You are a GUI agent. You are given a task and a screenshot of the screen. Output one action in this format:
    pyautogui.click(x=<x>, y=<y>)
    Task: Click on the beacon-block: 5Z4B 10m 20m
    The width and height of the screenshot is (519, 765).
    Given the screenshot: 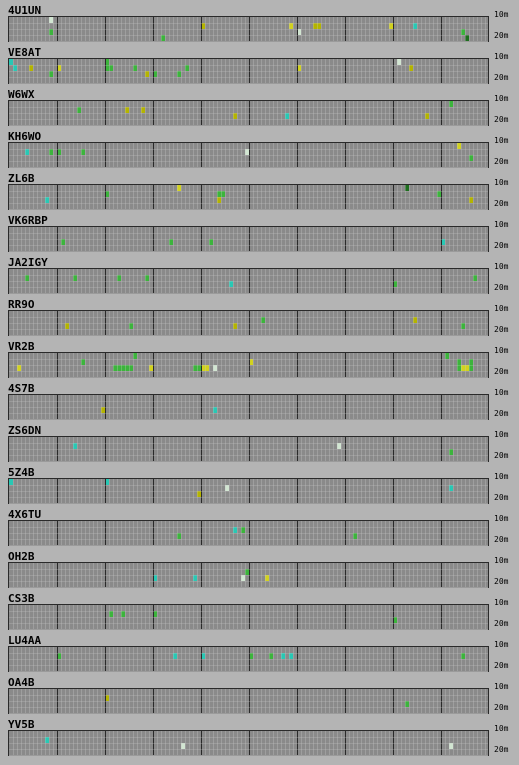 What is the action you would take?
    pyautogui.click(x=259, y=488)
    